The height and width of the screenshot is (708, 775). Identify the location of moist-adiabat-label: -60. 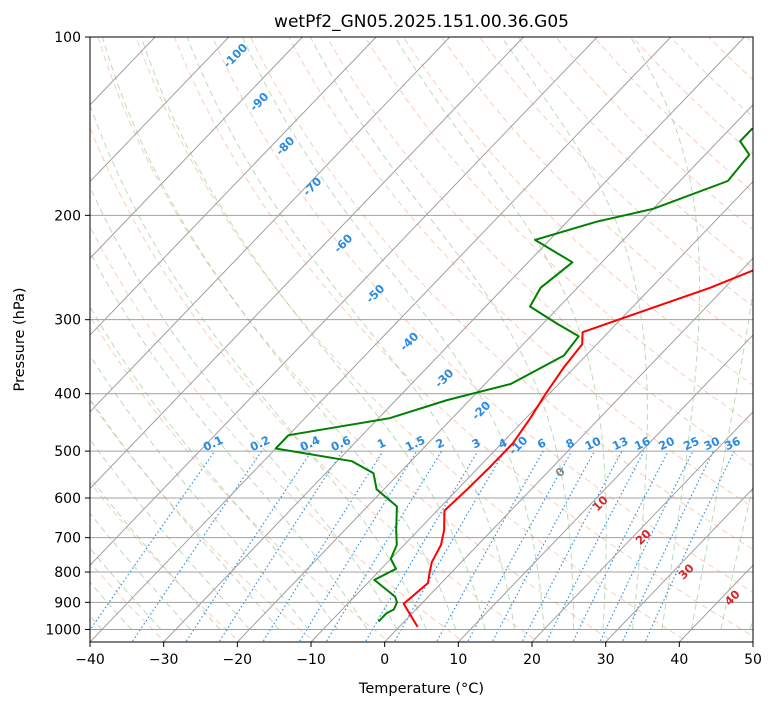
(343, 243).